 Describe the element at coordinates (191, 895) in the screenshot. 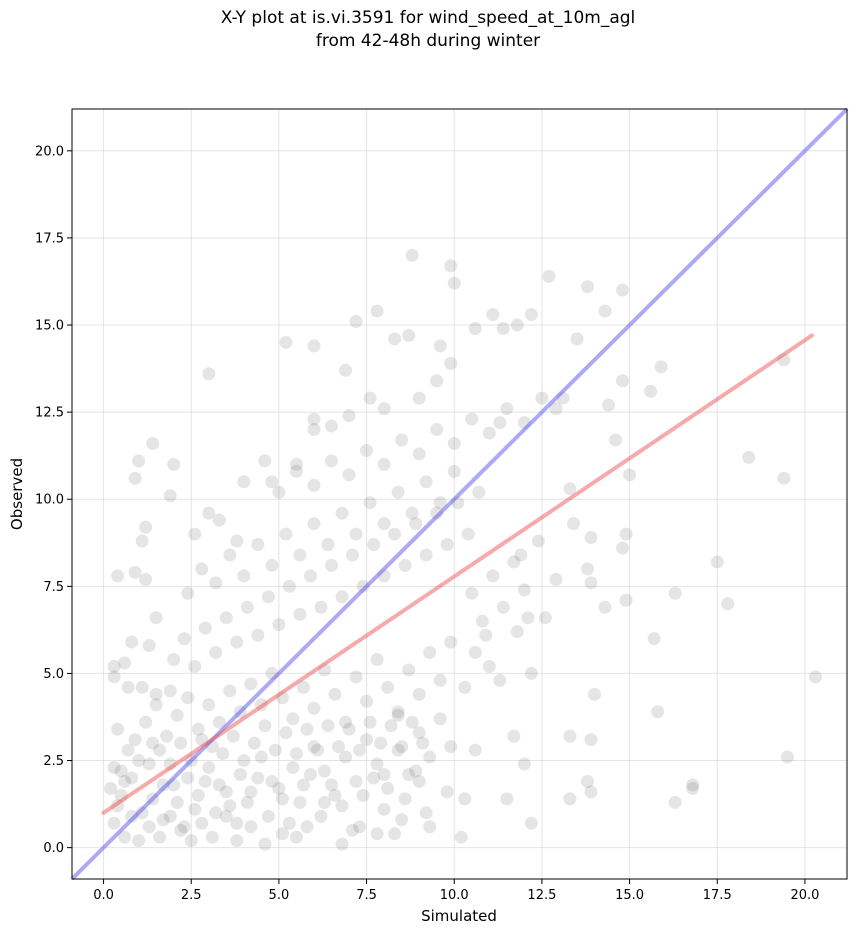

I see `x-tick-label: 2.5` at that location.